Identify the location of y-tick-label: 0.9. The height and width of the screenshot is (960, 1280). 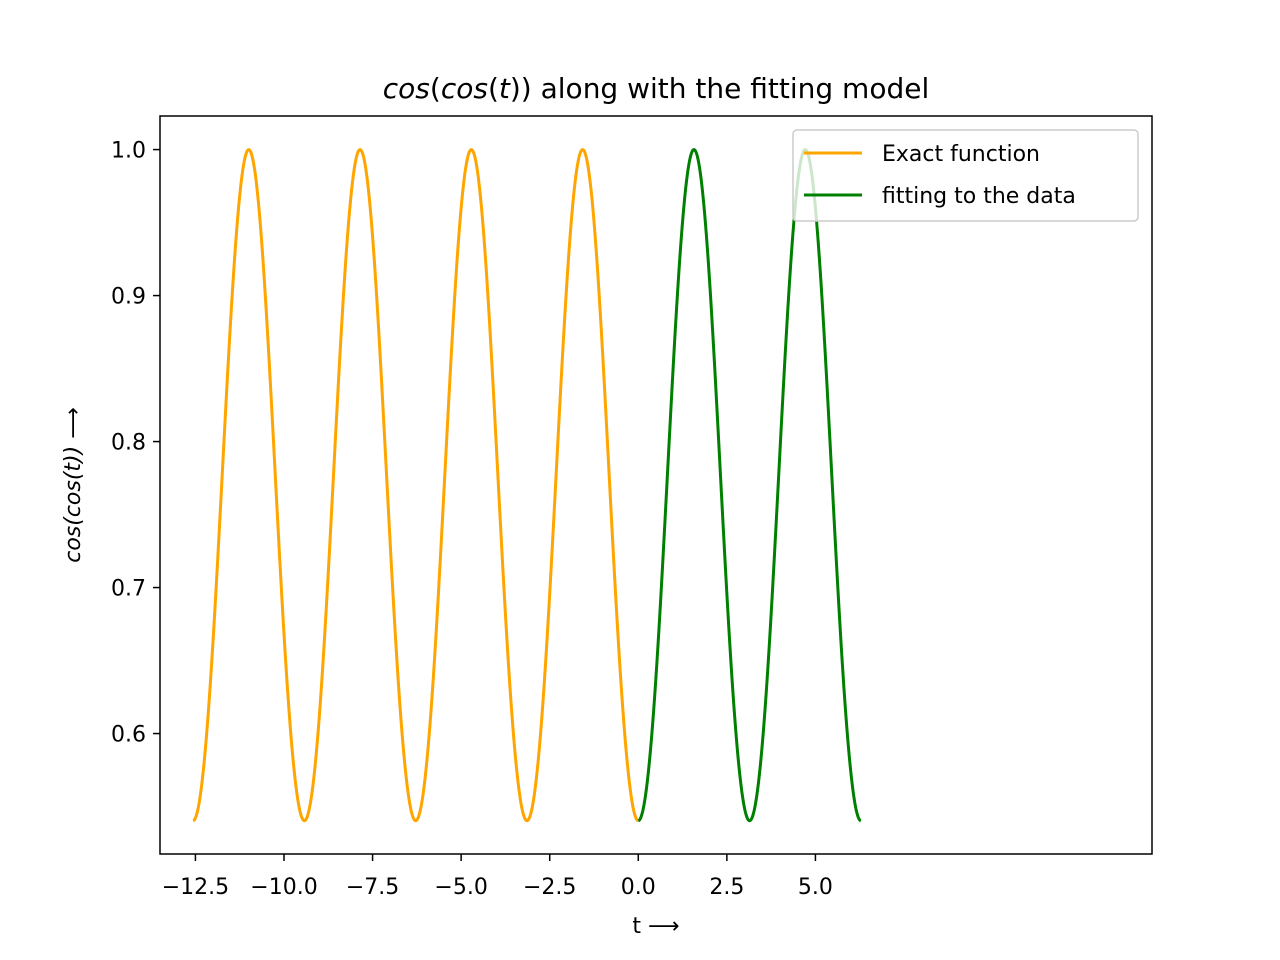
(128, 297).